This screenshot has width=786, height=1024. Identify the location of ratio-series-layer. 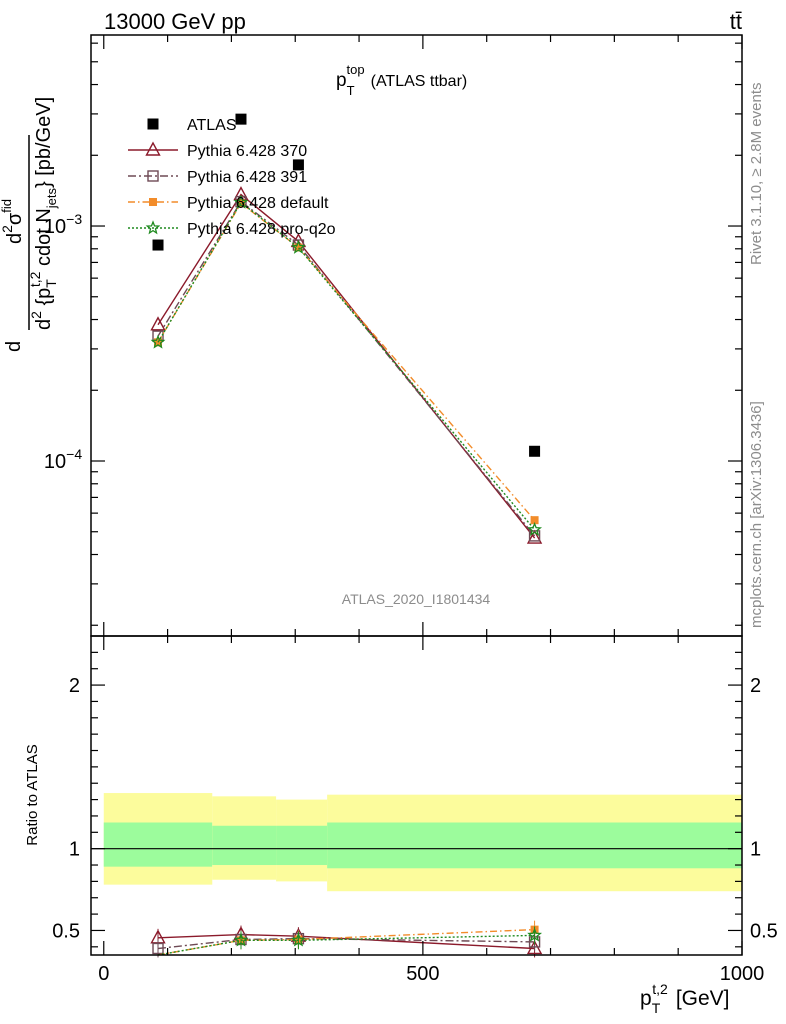
(346, 939).